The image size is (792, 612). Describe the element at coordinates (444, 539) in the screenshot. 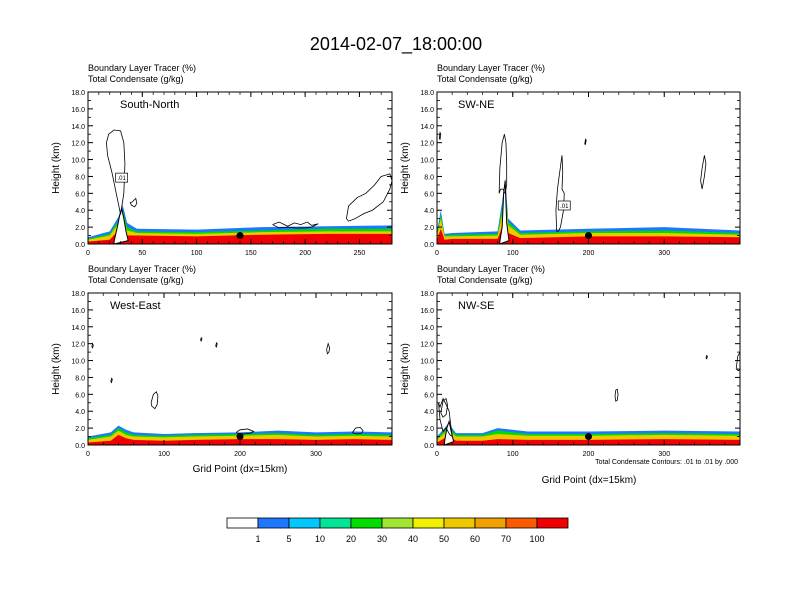

I see `colorbar-label: 50` at that location.